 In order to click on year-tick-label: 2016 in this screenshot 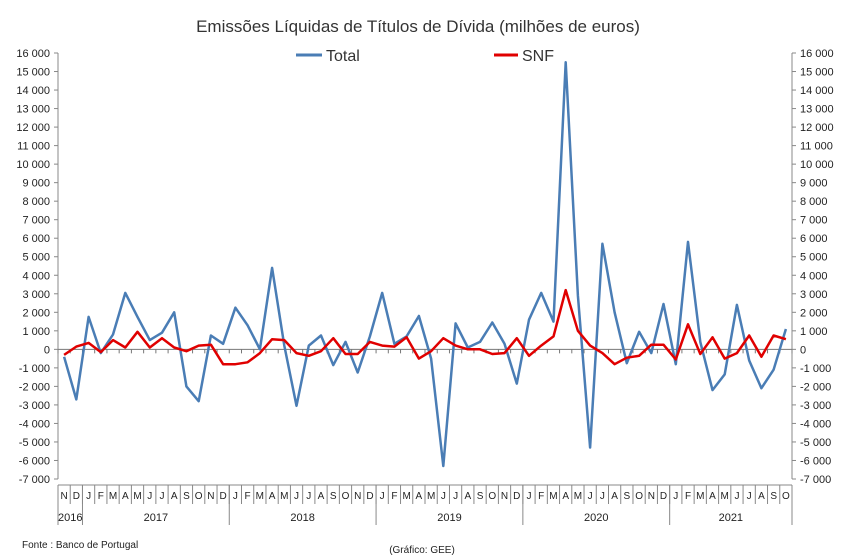, I will do `click(70, 518)`.